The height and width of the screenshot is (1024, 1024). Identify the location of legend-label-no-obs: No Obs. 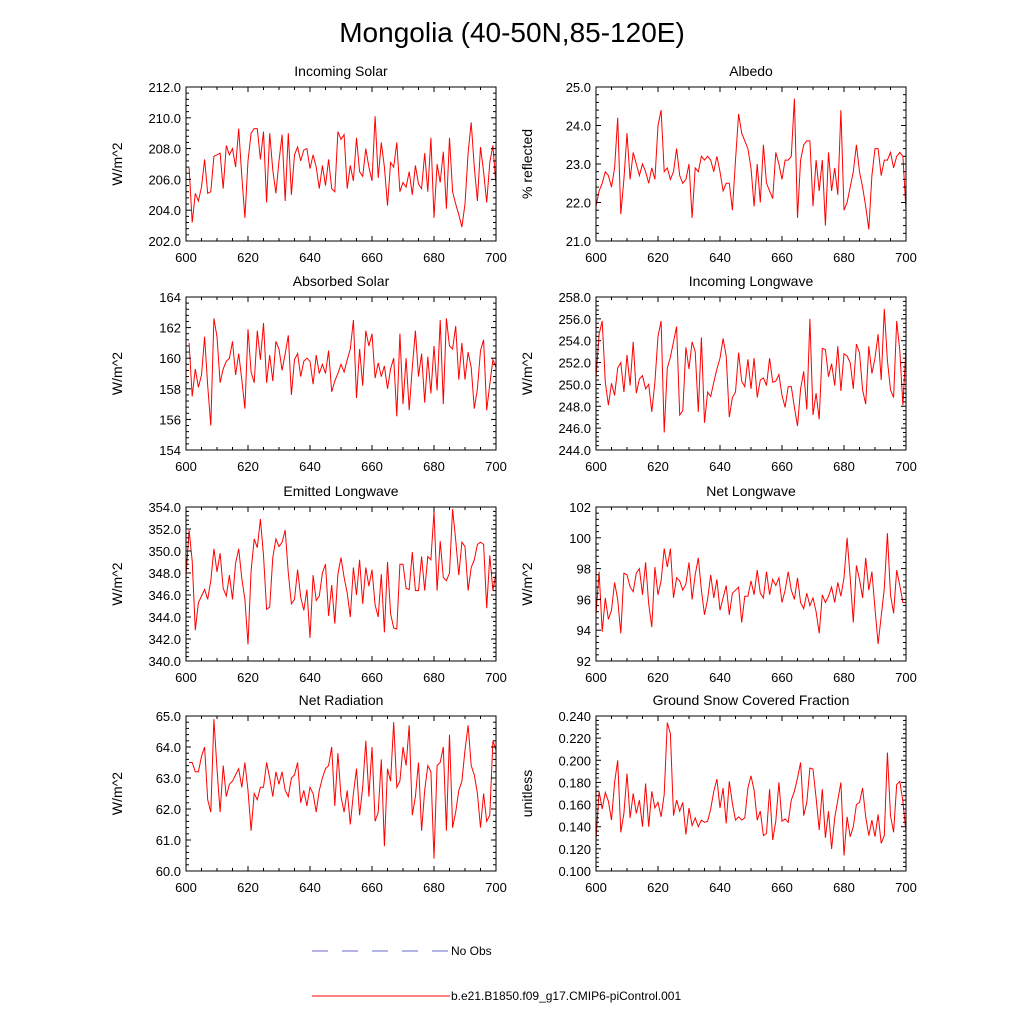
(471, 951).